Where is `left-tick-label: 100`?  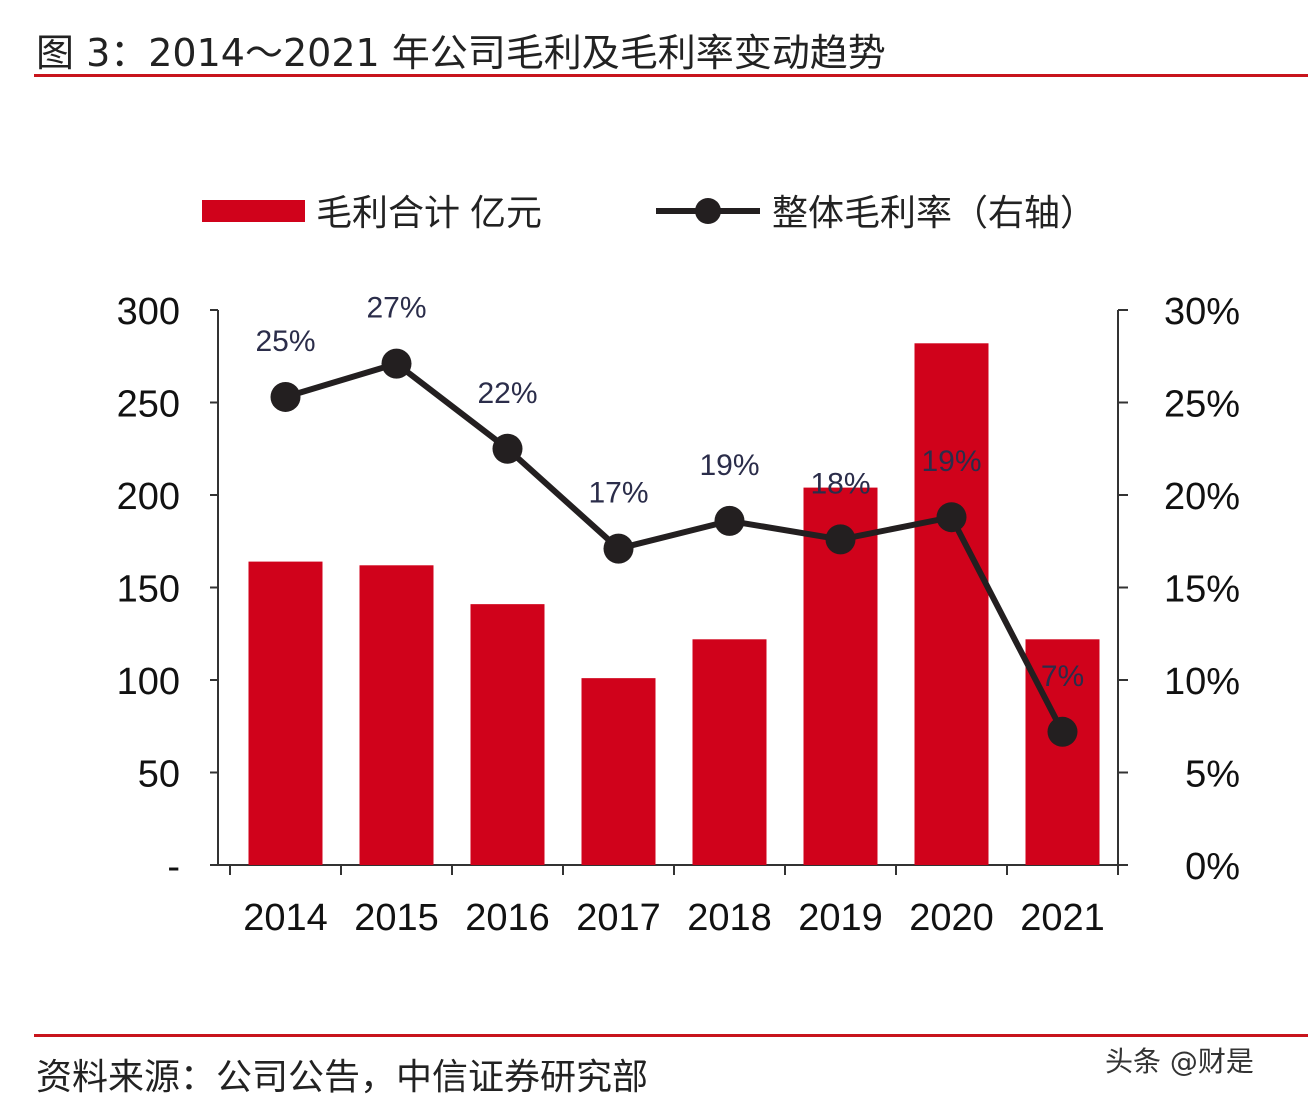 left-tick-label: 100 is located at coordinates (148, 682).